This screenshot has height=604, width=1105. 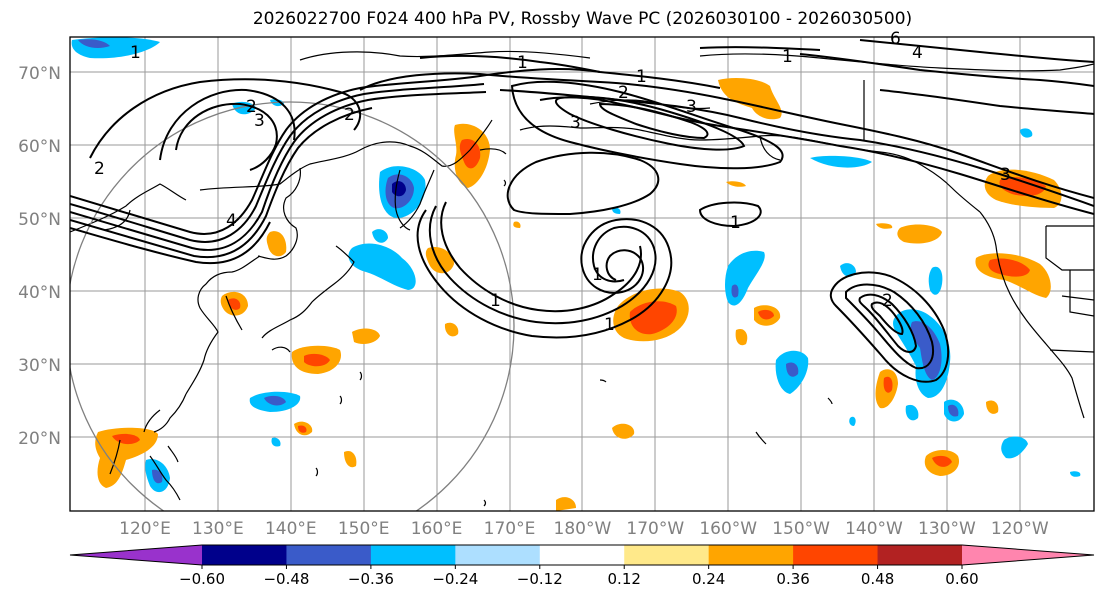 What do you see at coordinates (624, 579) in the screenshot?
I see `colorbar-tick-label: 0.12` at bounding box center [624, 579].